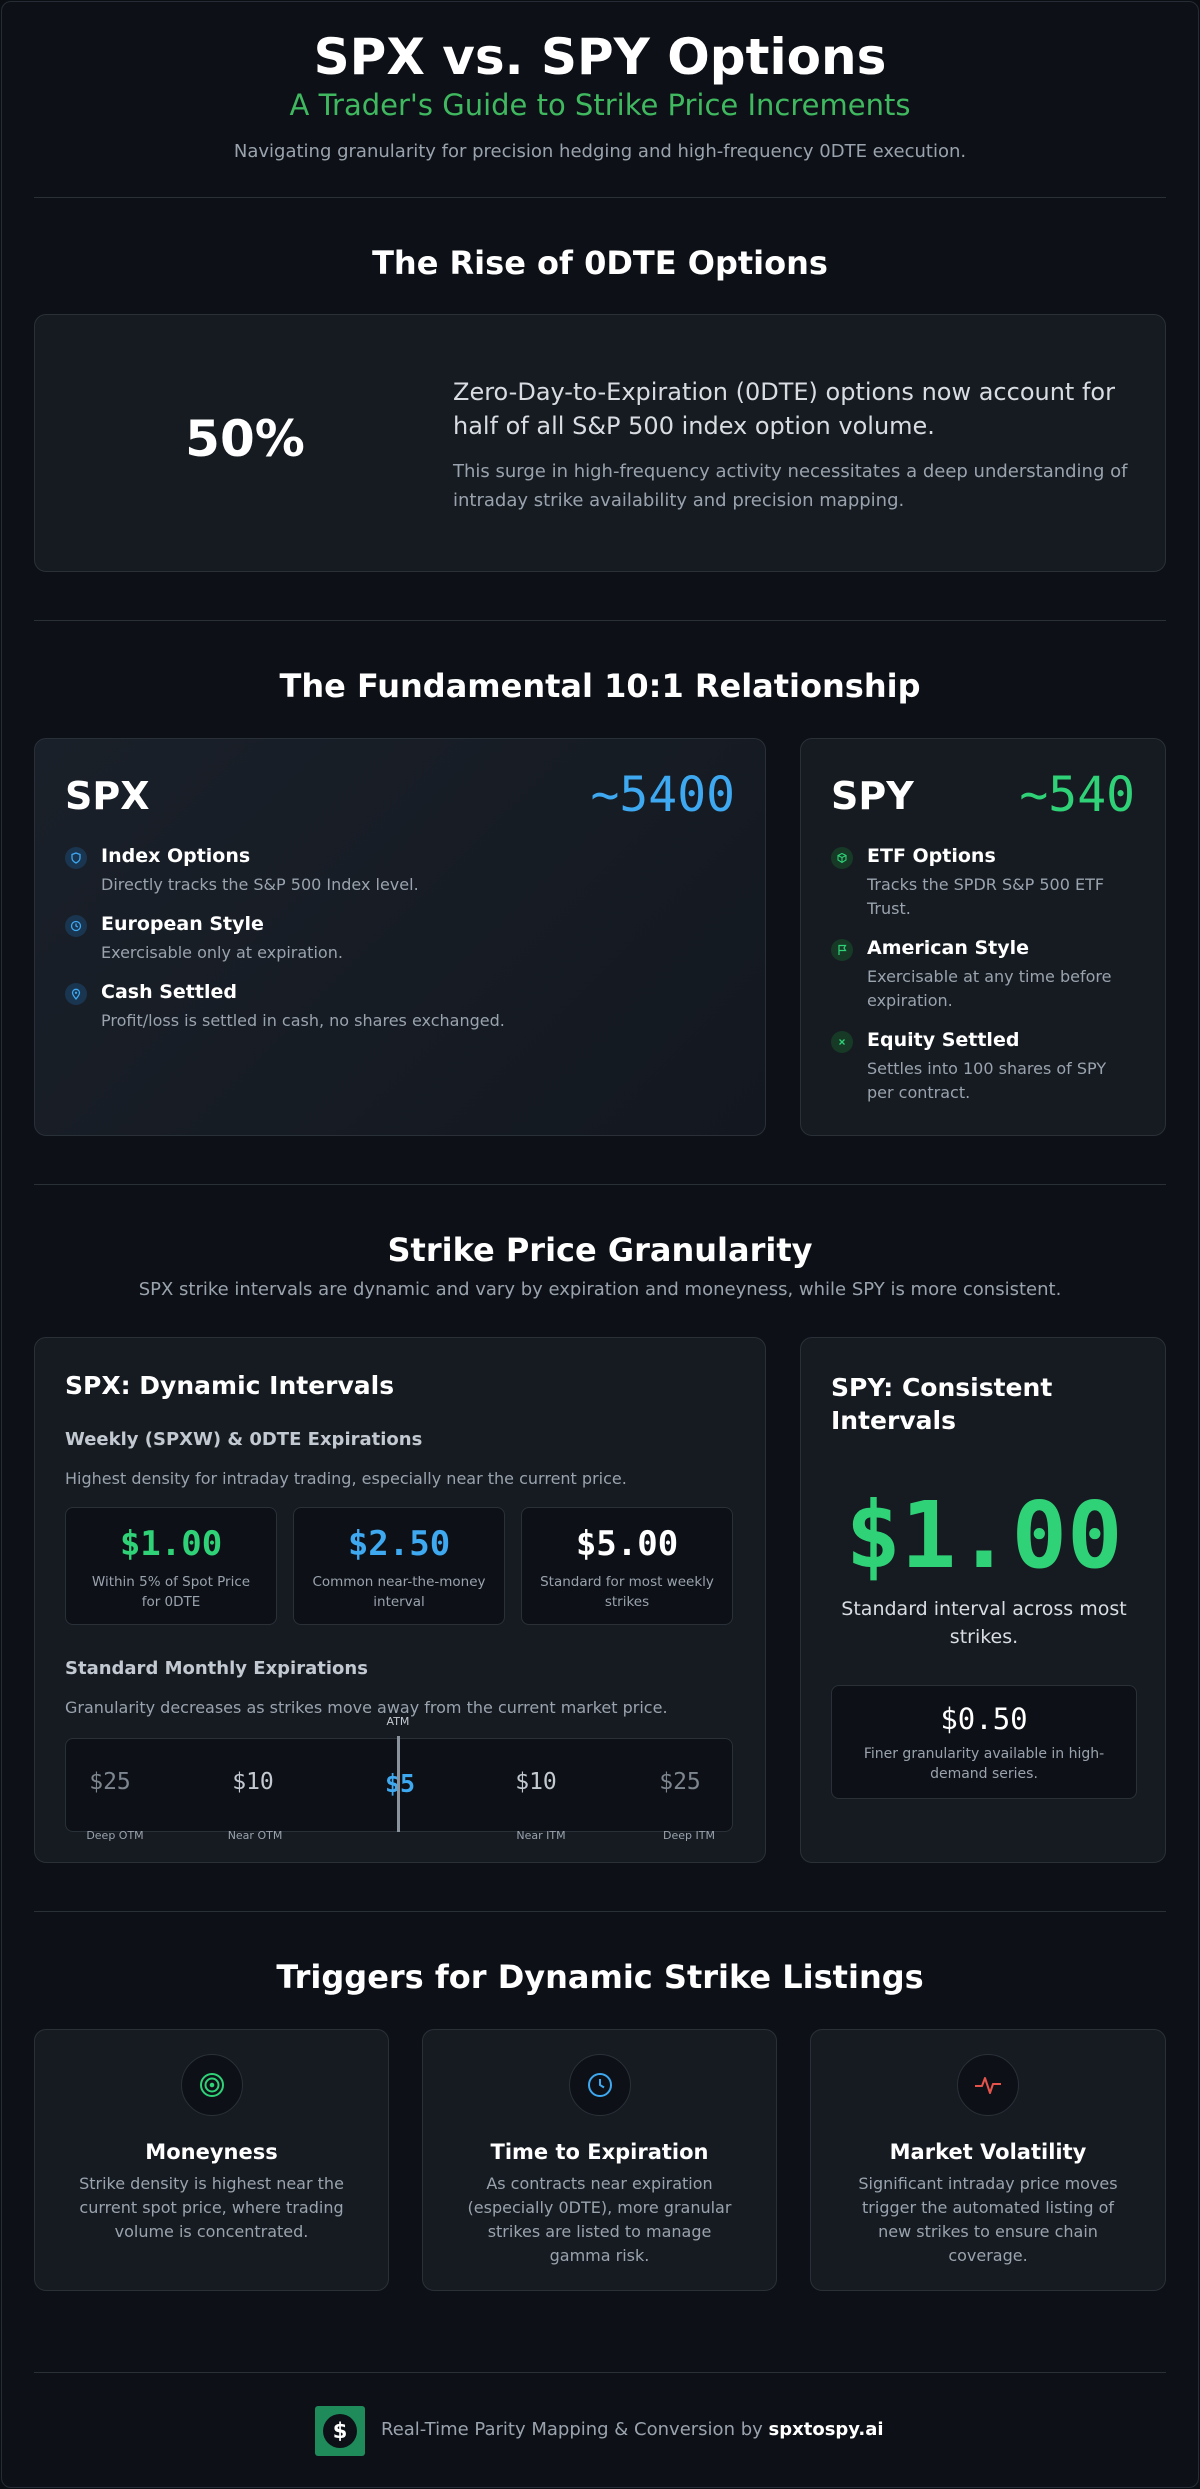  What do you see at coordinates (260, 884) in the screenshot?
I see `feature-desc: Directly tracks the S&P 500 Index level.` at bounding box center [260, 884].